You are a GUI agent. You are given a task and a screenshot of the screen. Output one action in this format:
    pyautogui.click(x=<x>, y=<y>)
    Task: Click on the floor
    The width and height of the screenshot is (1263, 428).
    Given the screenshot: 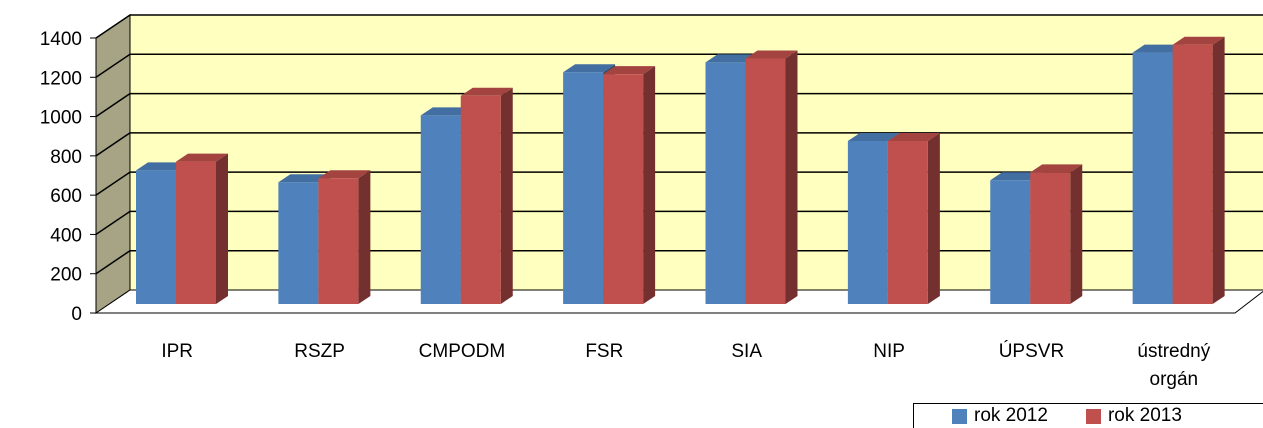 What is the action you would take?
    pyautogui.click(x=678, y=301)
    